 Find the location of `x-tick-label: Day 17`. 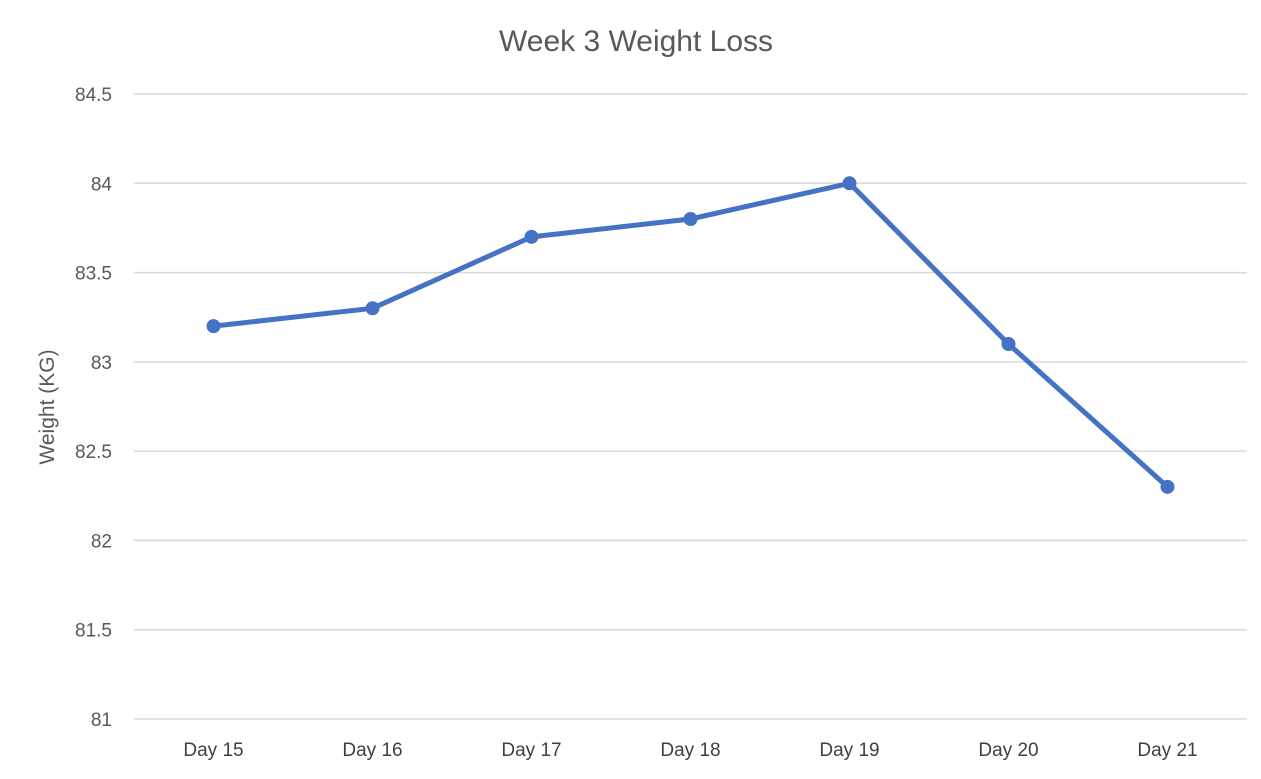

x-tick-label: Day 17 is located at coordinates (531, 750).